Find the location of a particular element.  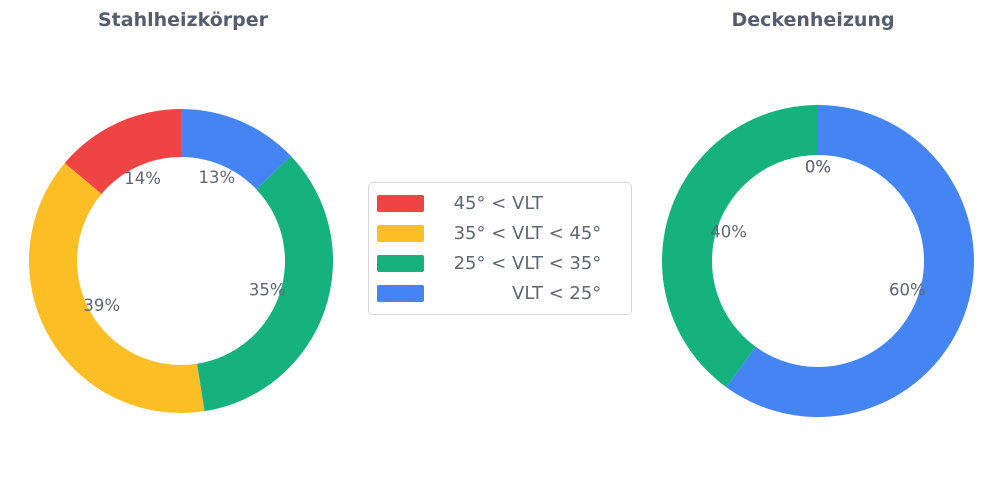

legend-item-25-35: 25° < VLT < 35° is located at coordinates (499, 264).